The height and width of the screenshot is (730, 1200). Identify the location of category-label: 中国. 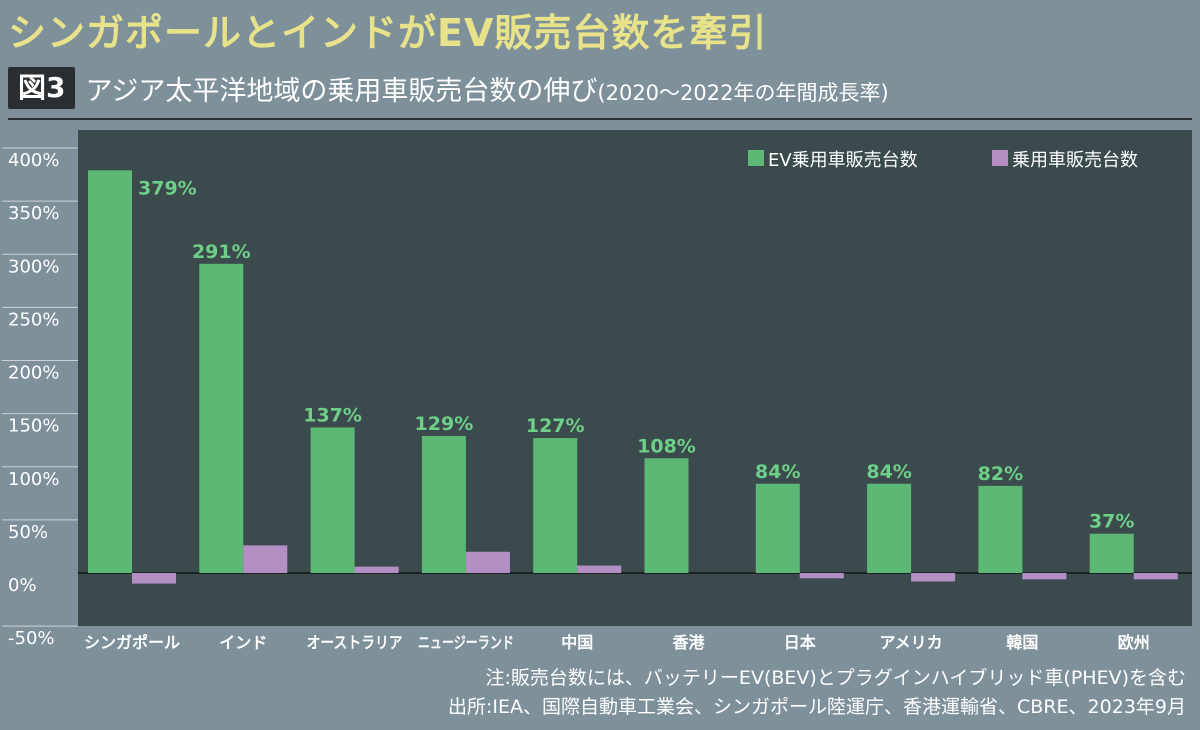
(577, 642).